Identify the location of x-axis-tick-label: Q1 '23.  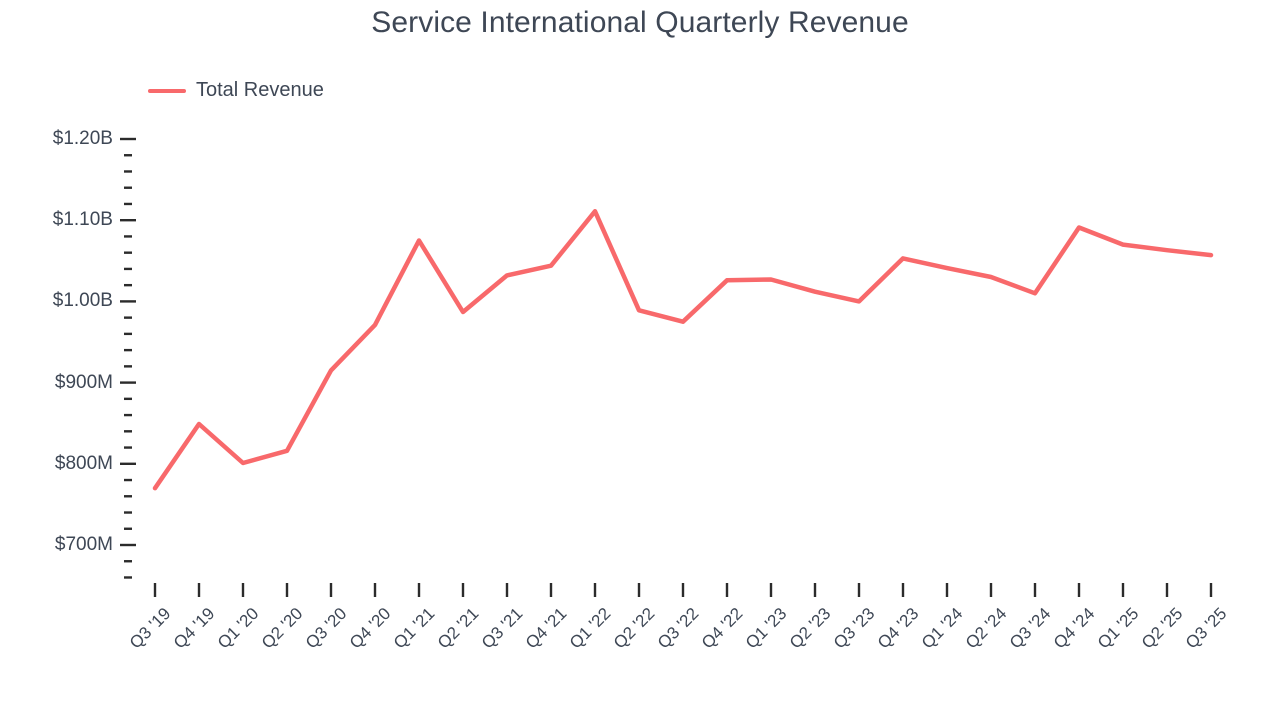
(766, 628).